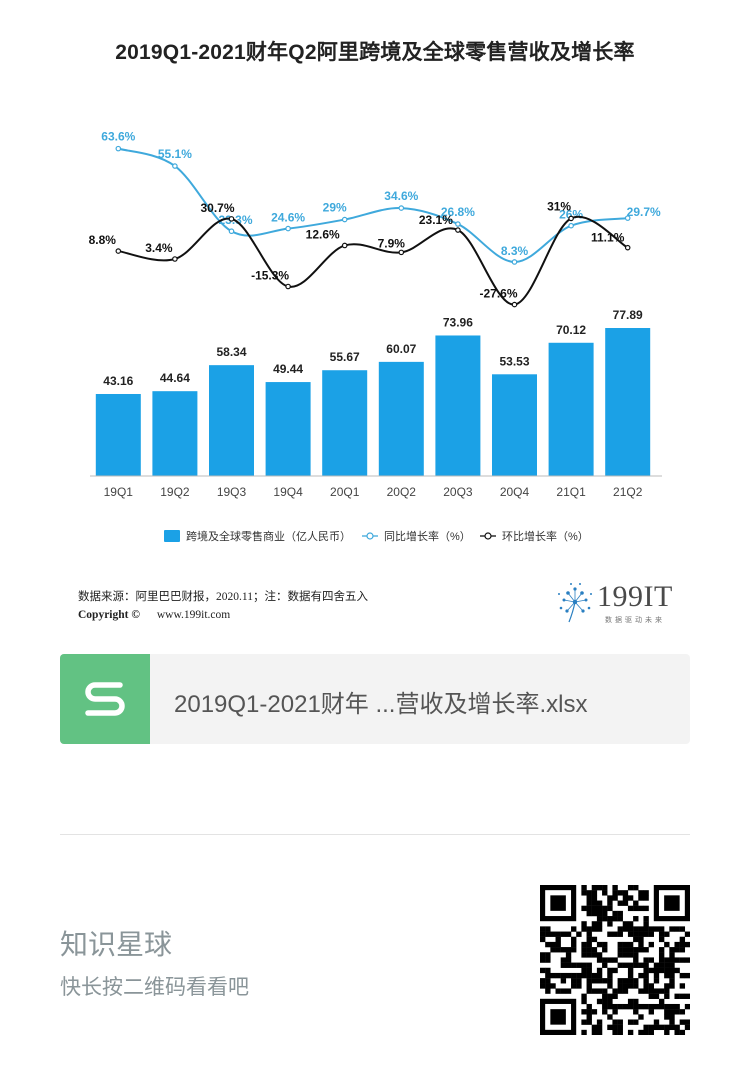 The height and width of the screenshot is (1085, 750). What do you see at coordinates (375, 52) in the screenshot?
I see `chart-title: 2019Q1-2021财年Q2阿里跨境及全球零售营收及增长率` at bounding box center [375, 52].